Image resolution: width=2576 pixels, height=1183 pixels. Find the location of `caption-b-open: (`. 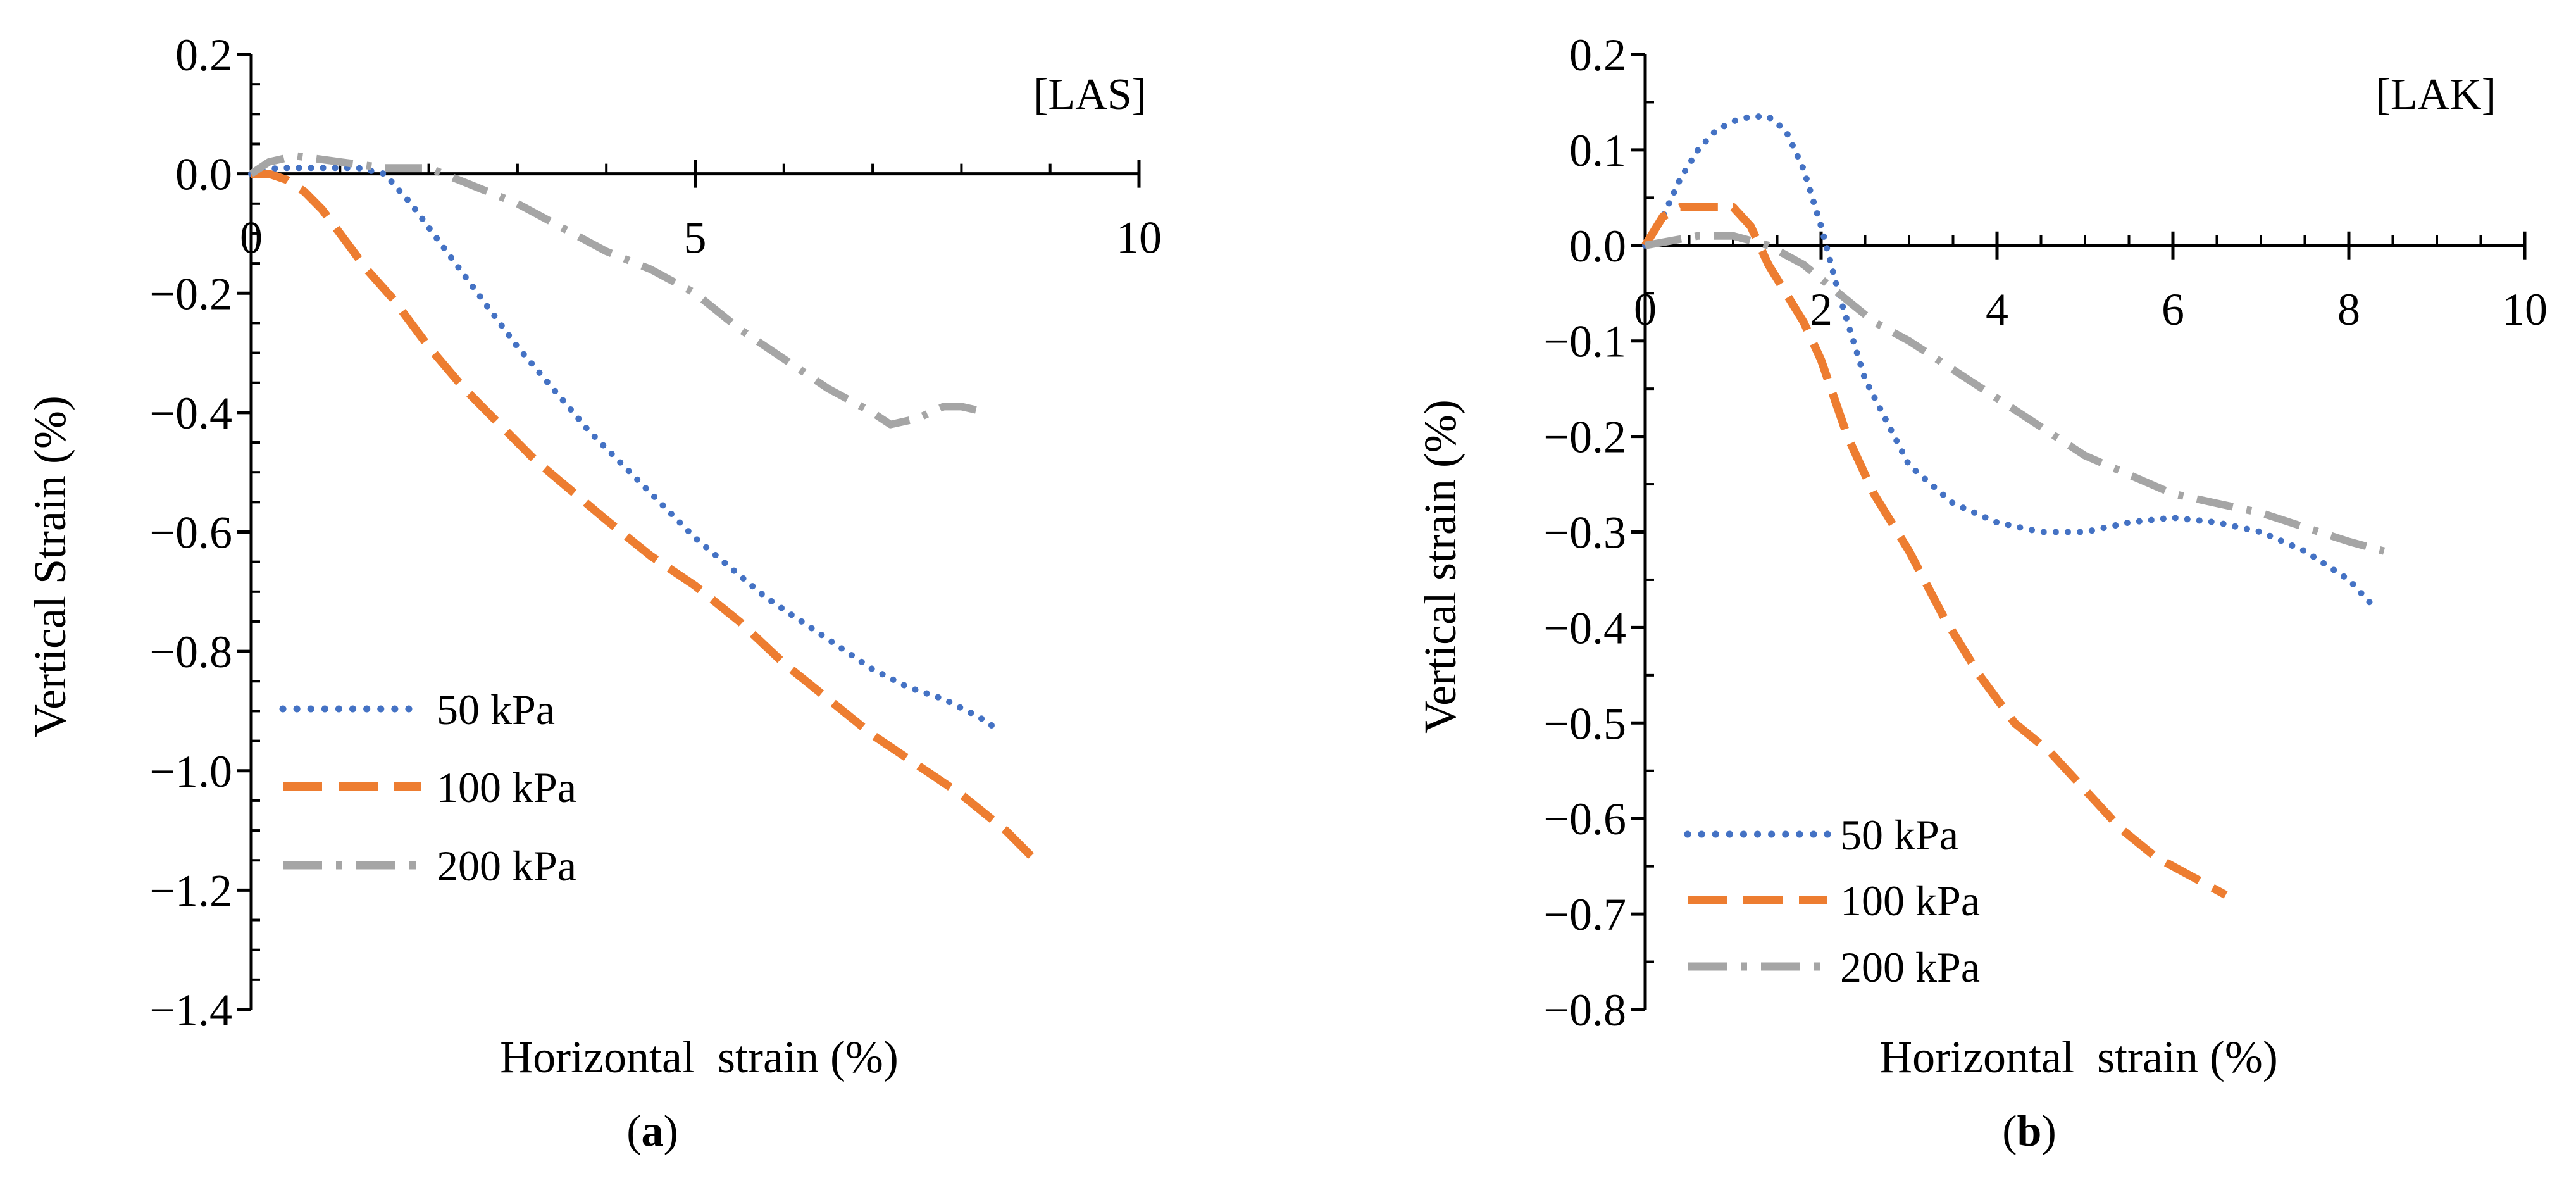

caption-b-open: ( is located at coordinates (2009, 1131).